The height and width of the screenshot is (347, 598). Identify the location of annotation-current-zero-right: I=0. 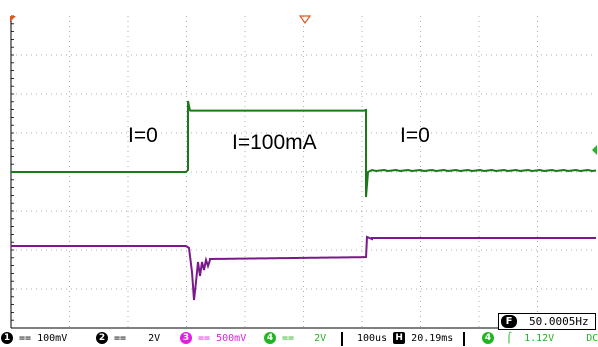
(415, 135).